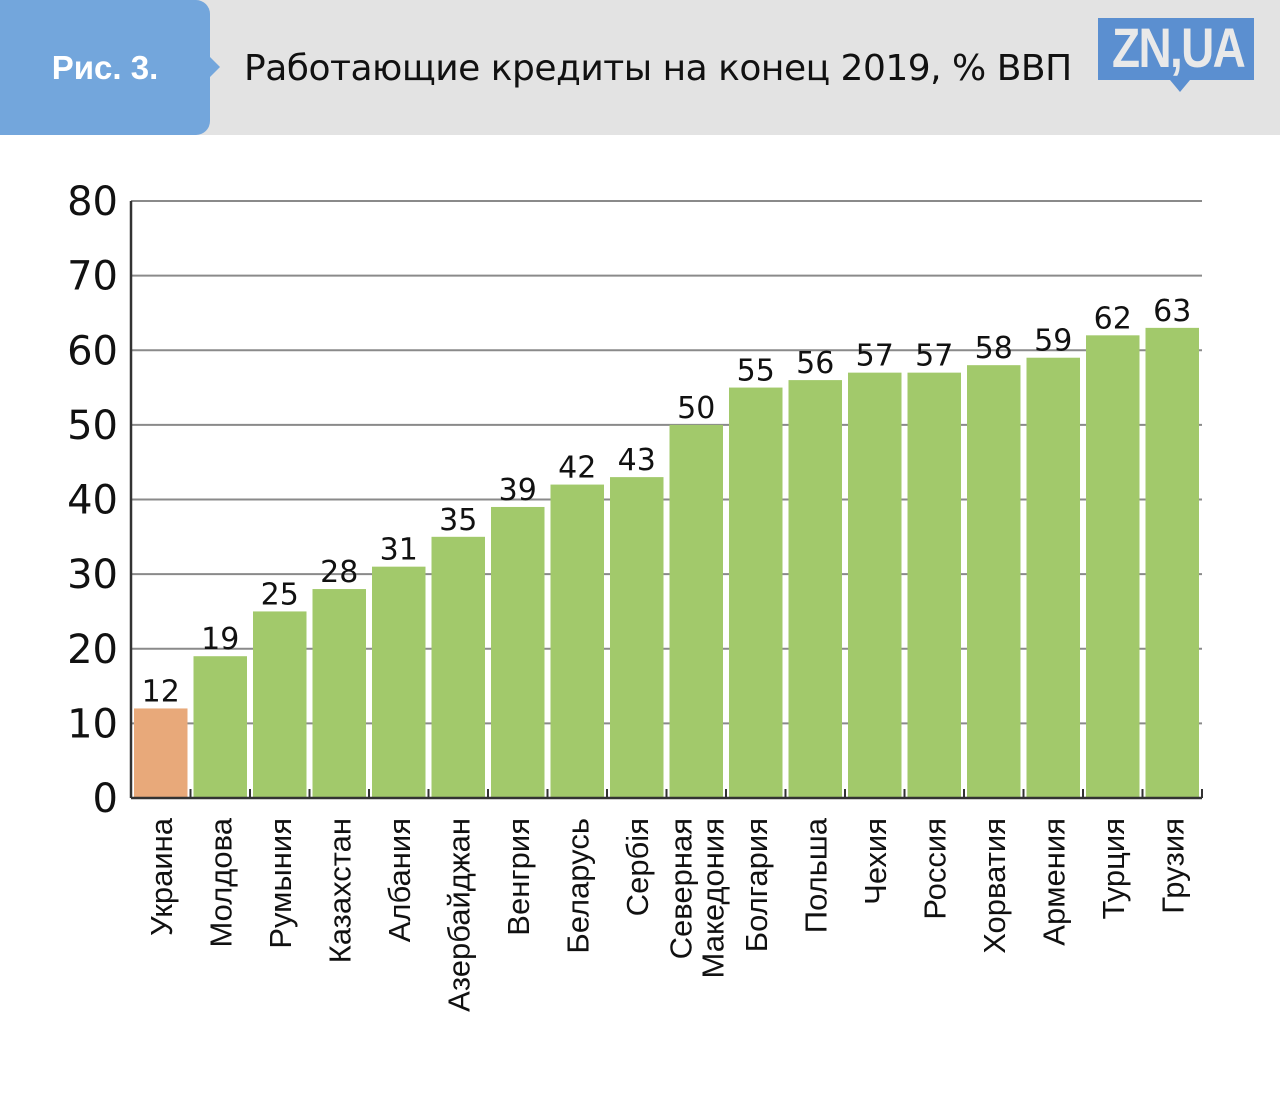  Describe the element at coordinates (1053, 341) in the screenshot. I see `value-label: 59` at that location.